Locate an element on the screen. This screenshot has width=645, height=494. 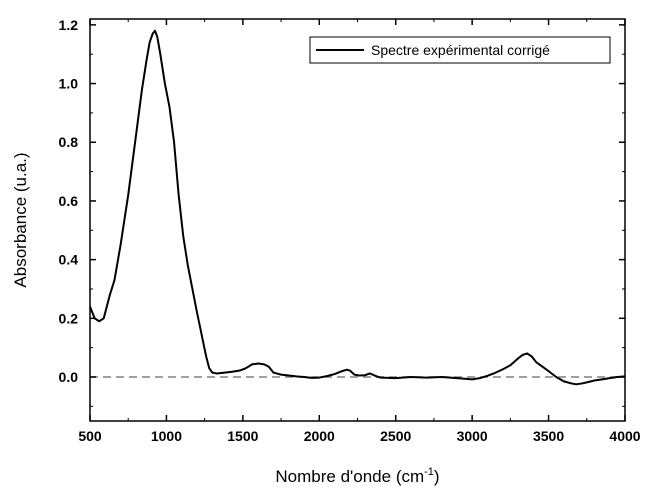
x-tick-label: 3000 is located at coordinates (472, 436).